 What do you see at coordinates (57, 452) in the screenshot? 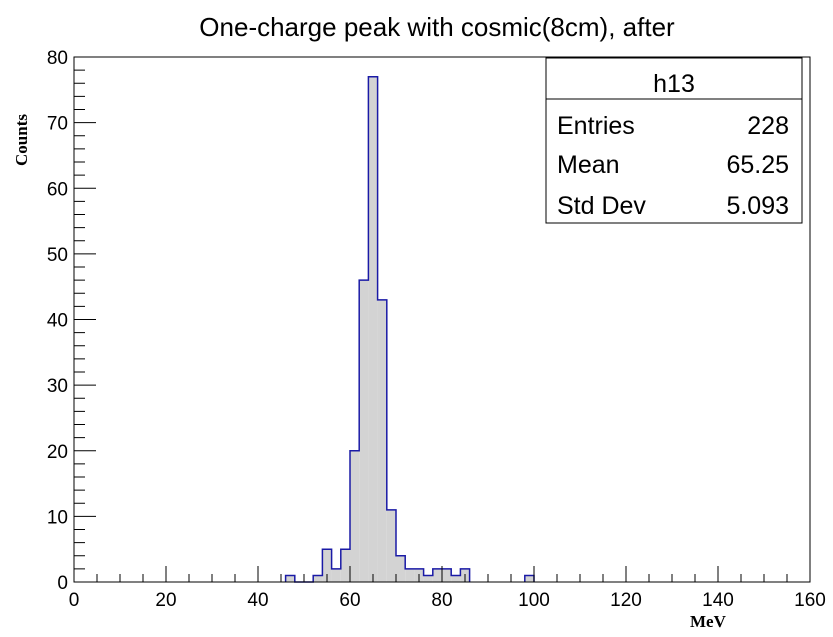
I see `y-tick-label: 20` at bounding box center [57, 452].